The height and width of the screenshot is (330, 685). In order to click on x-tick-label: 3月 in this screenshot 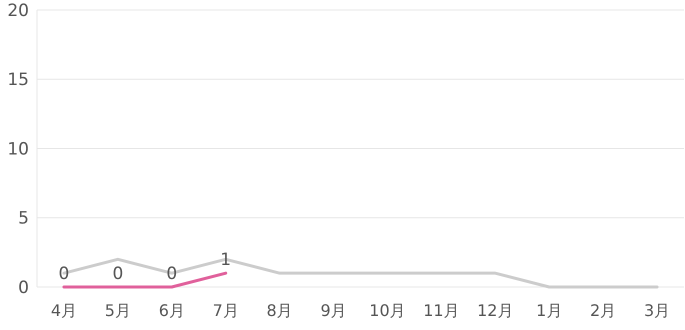, I will do `click(657, 310)`.